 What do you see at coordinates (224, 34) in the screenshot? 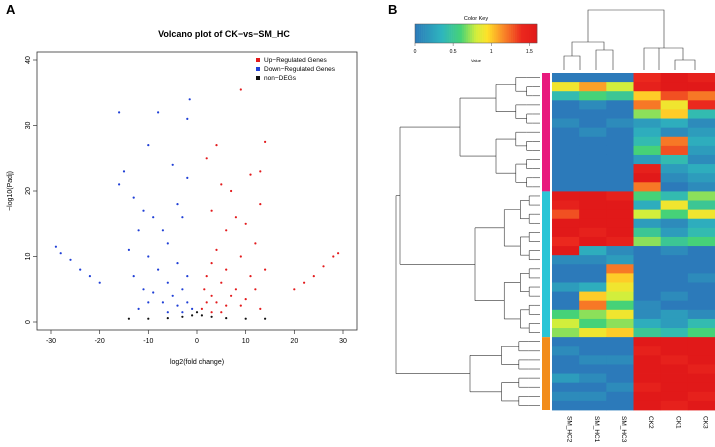
I see `volcano-title: Volcano plot of CK−vs−SM_HC` at bounding box center [224, 34].